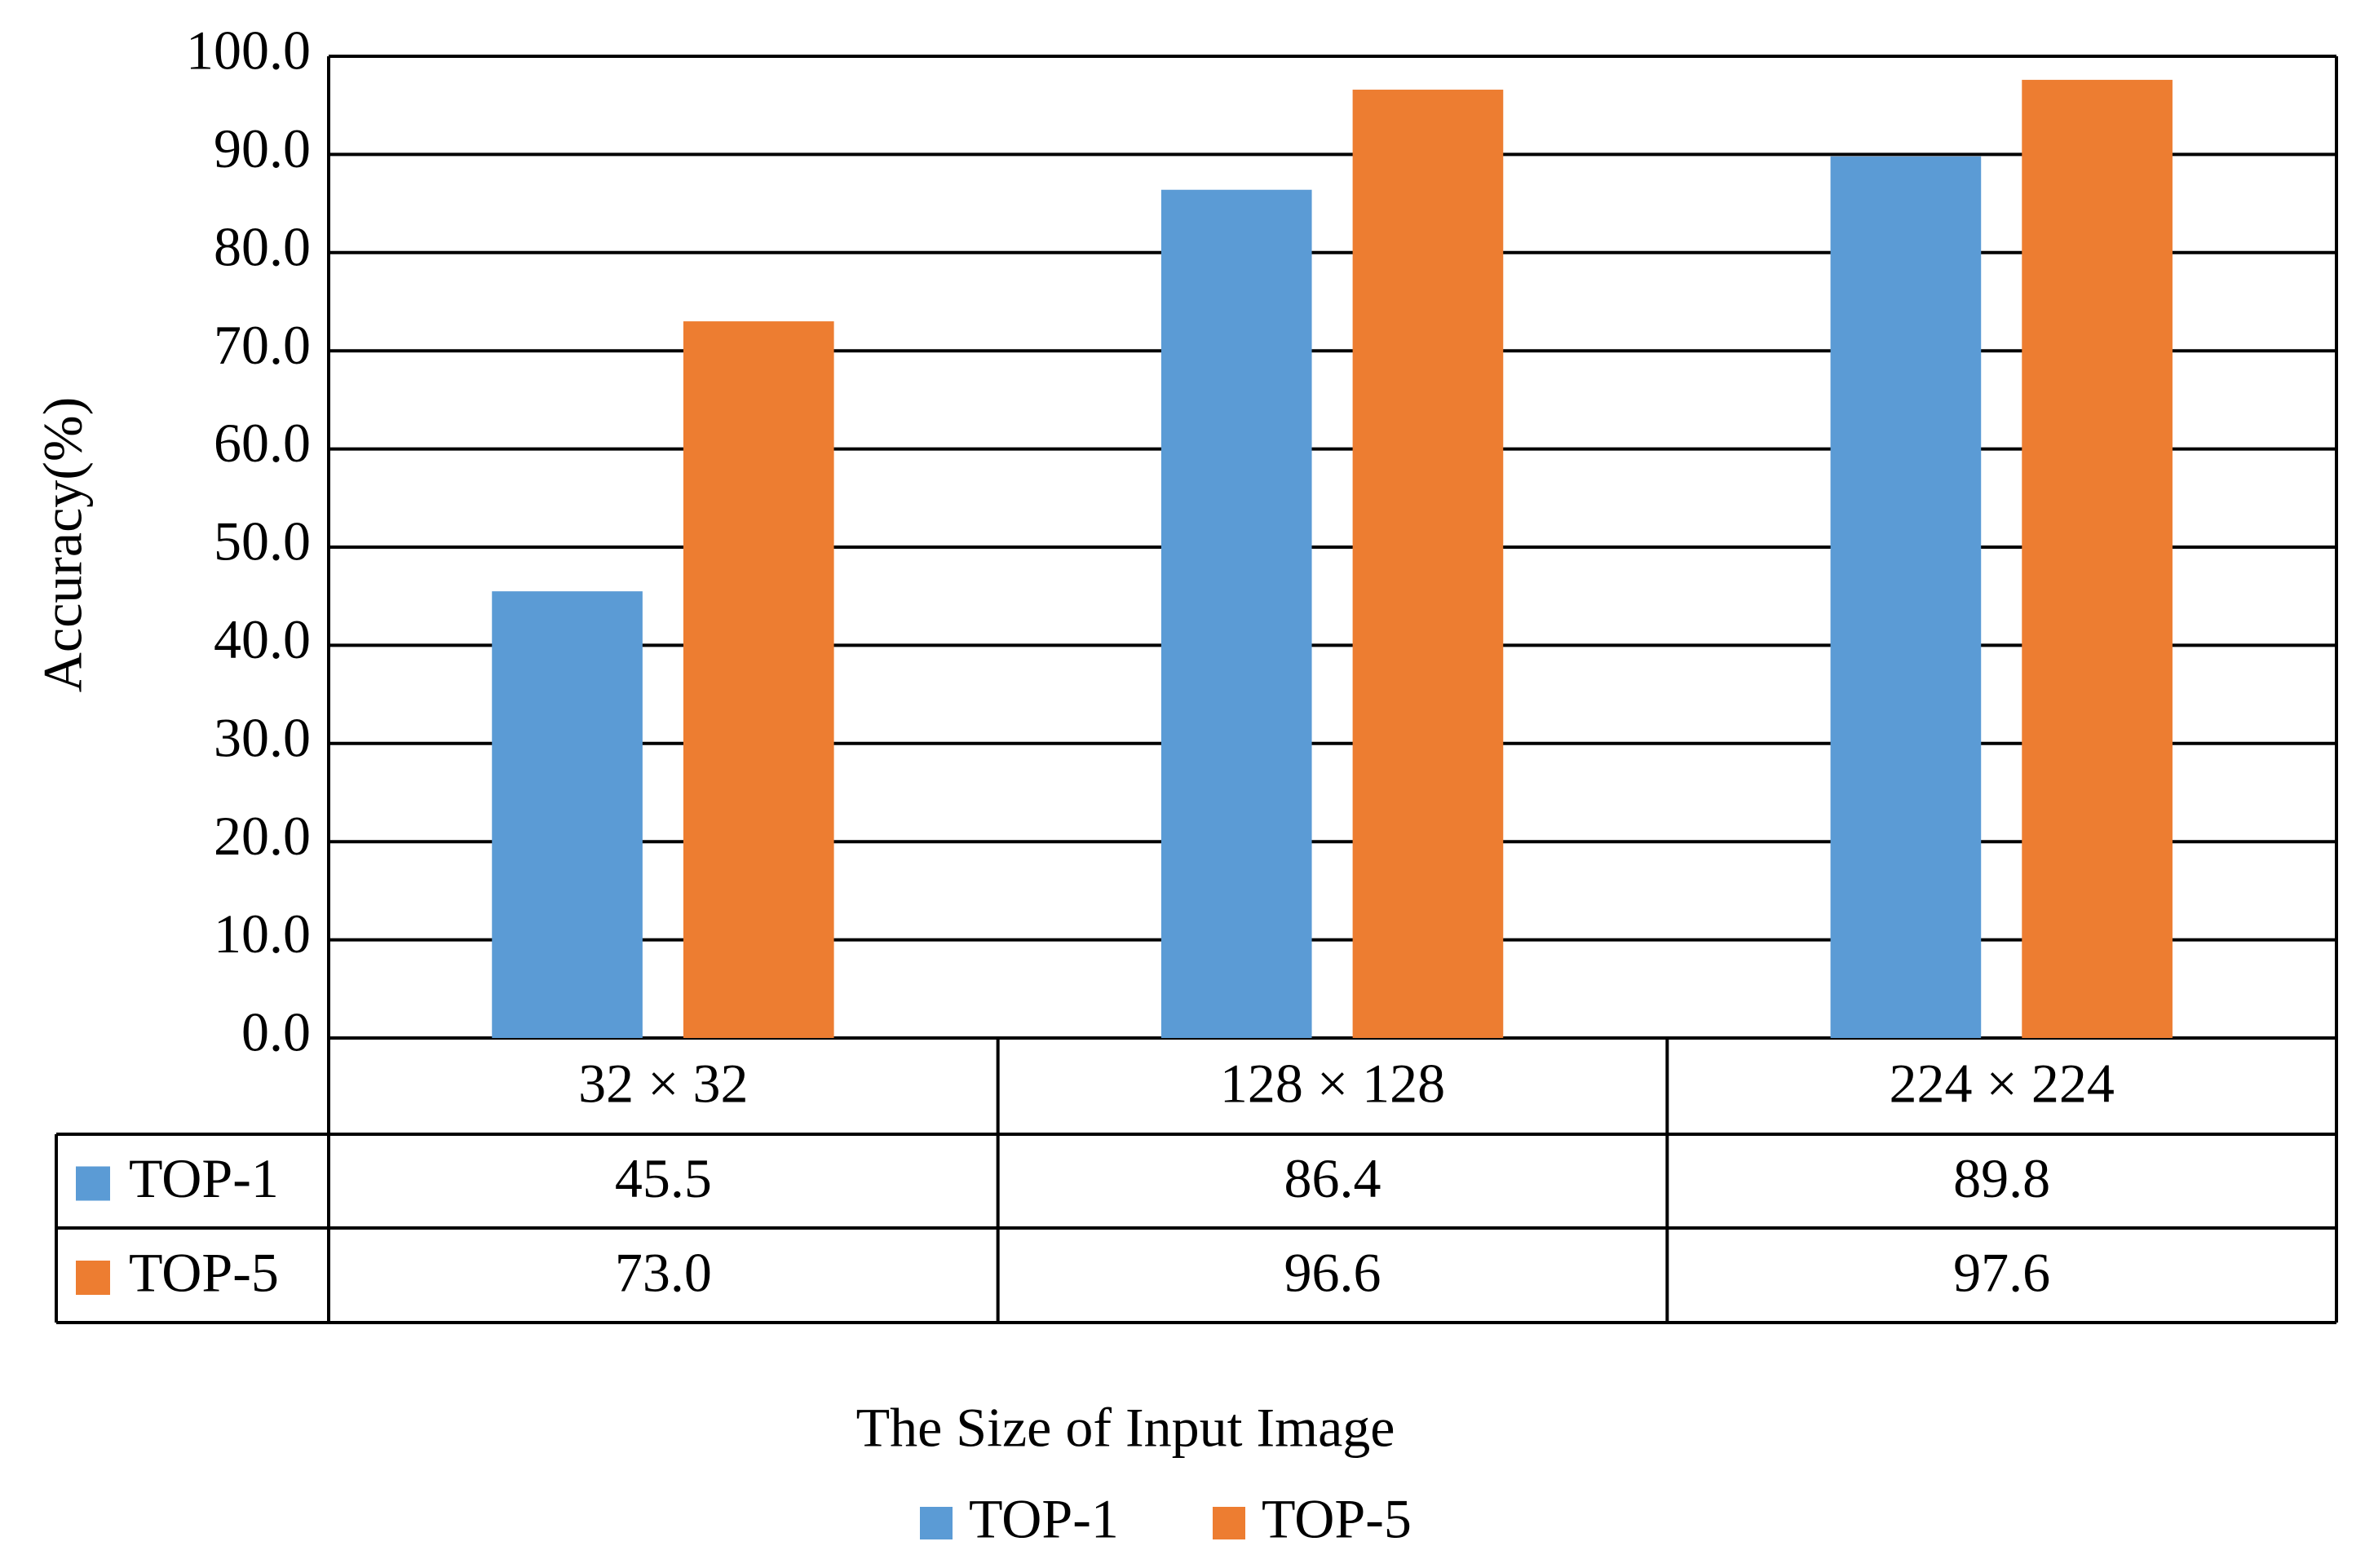 The width and height of the screenshot is (2365, 1568). What do you see at coordinates (262, 836) in the screenshot?
I see `y-tick-label: 20.0` at bounding box center [262, 836].